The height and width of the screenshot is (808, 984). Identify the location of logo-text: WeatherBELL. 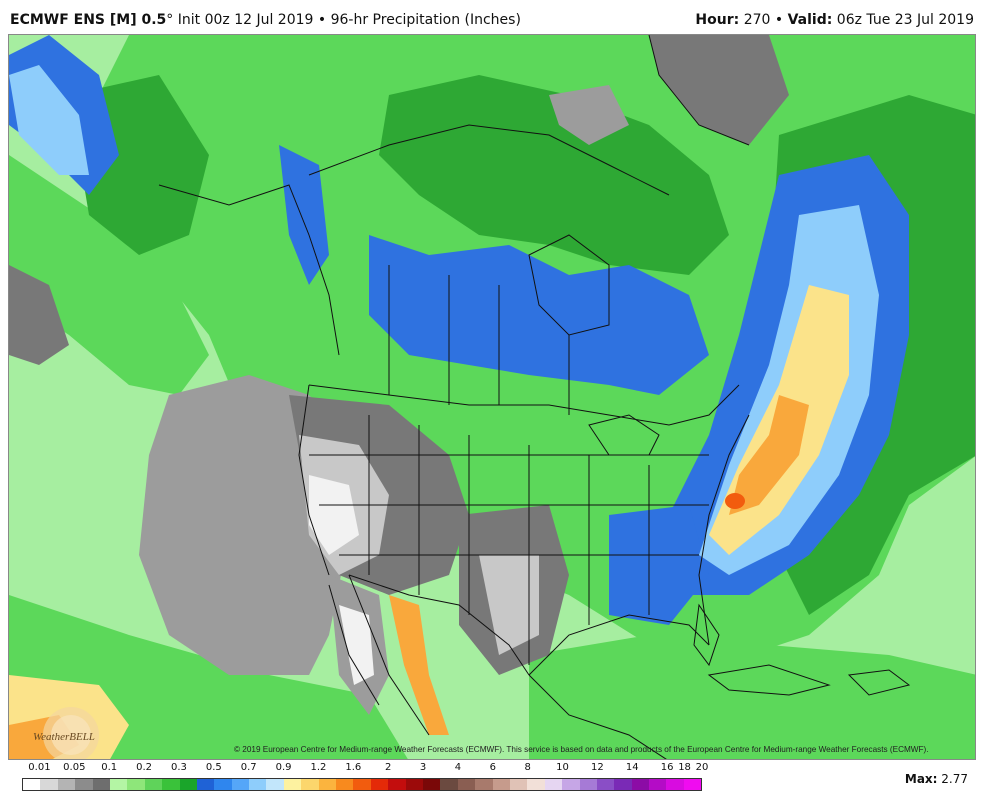
(64, 737).